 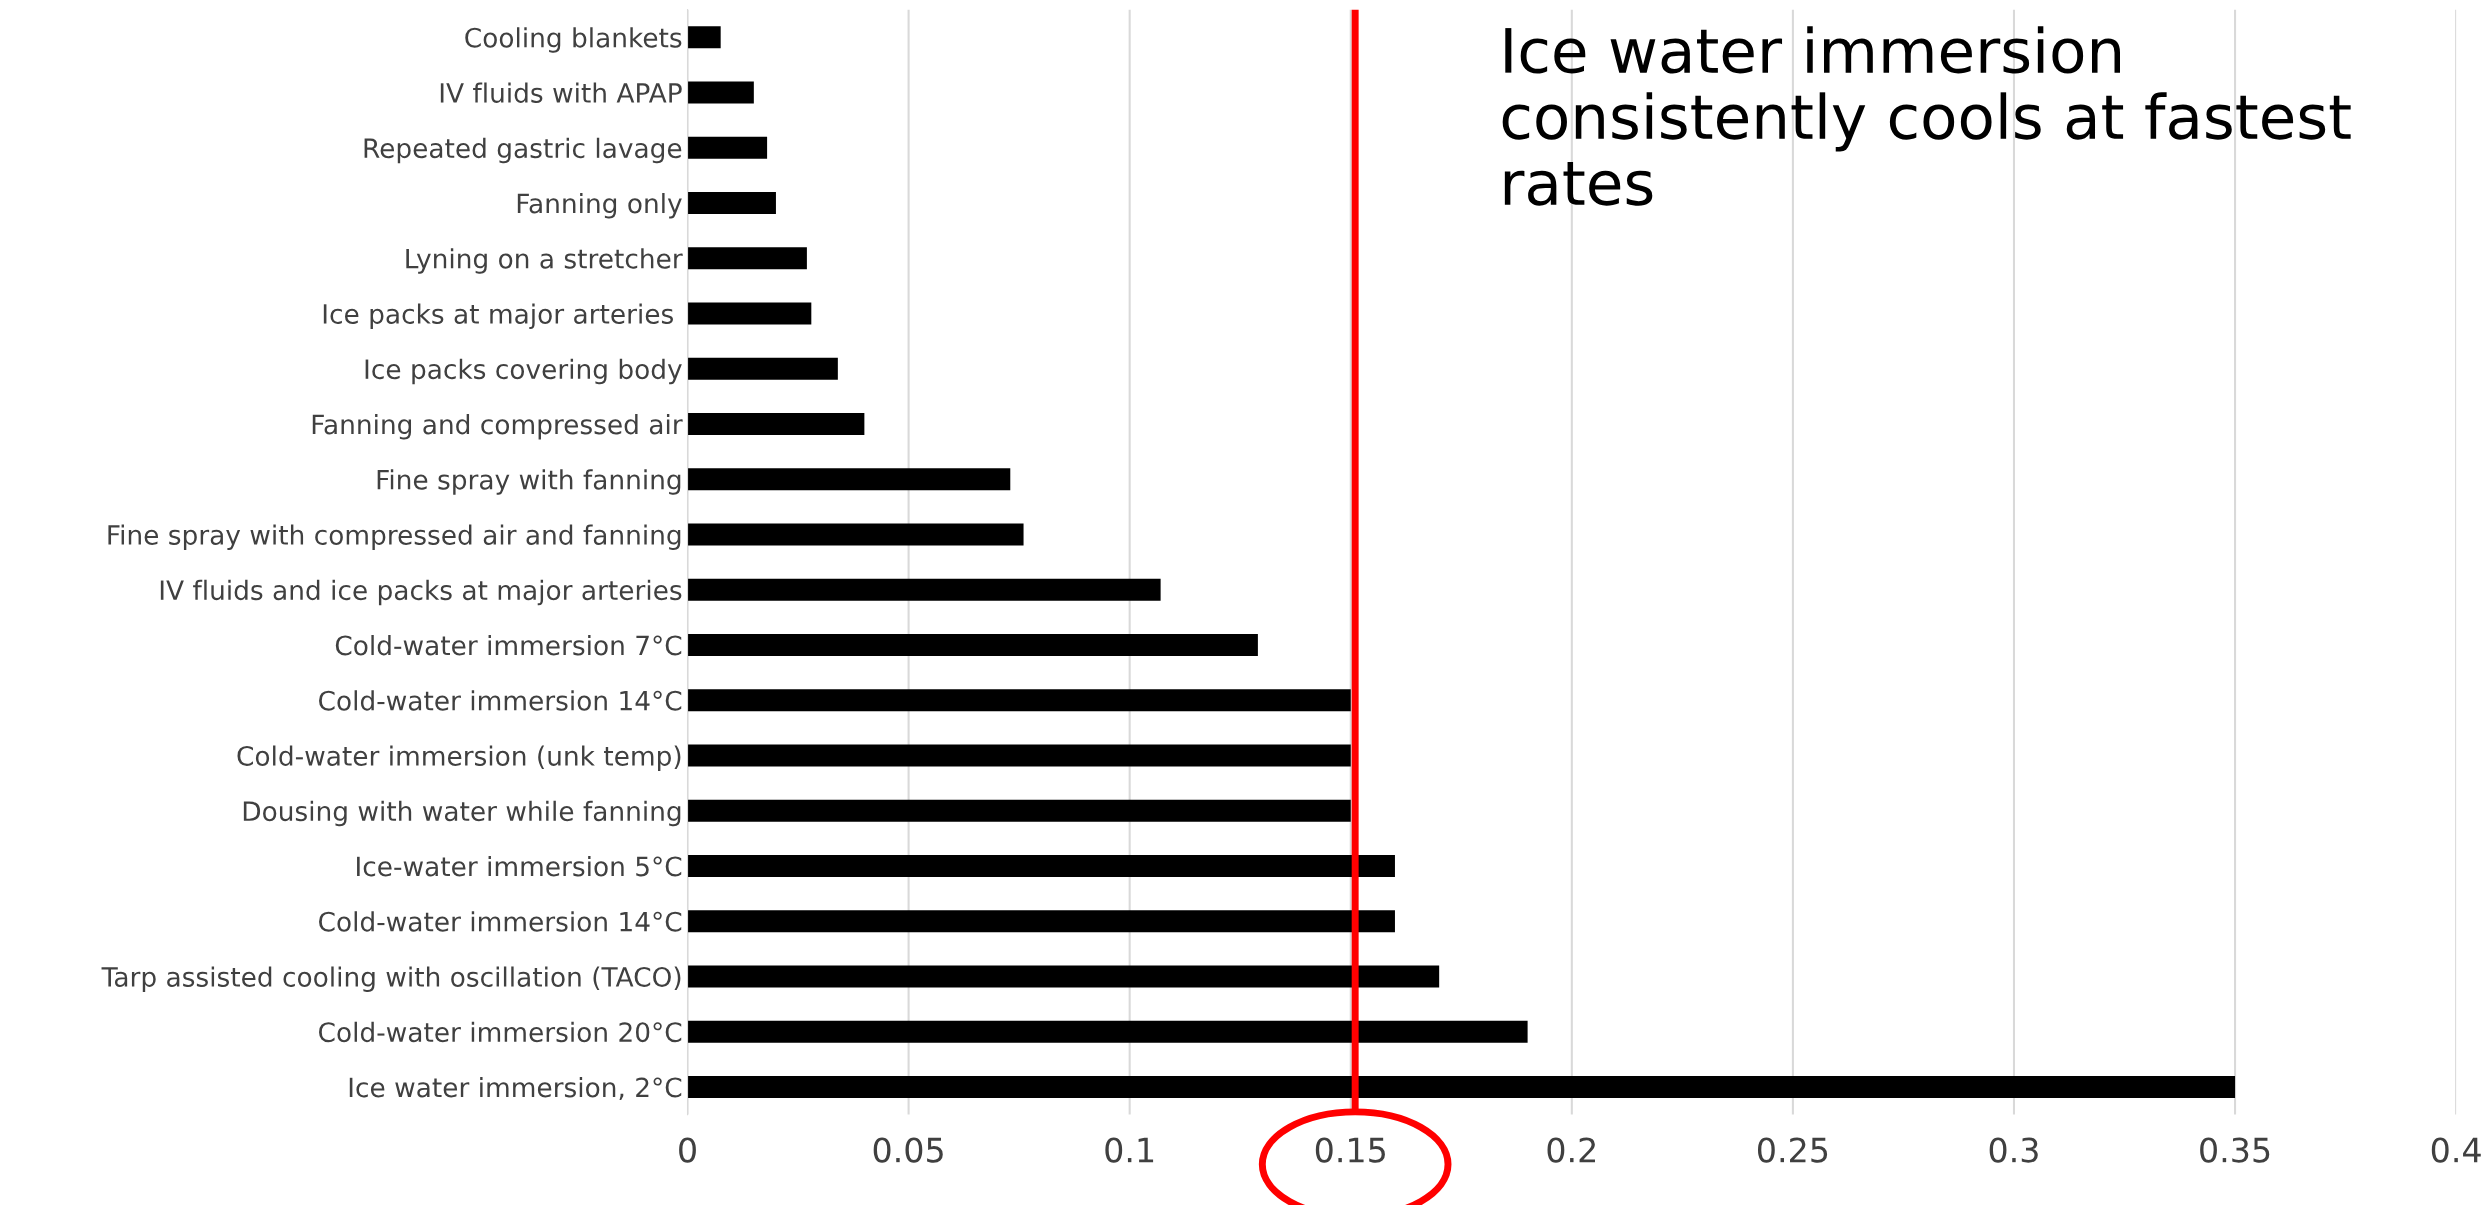 I want to click on y-tick-label: Dousing with water while fanning, so click(x=462, y=813).